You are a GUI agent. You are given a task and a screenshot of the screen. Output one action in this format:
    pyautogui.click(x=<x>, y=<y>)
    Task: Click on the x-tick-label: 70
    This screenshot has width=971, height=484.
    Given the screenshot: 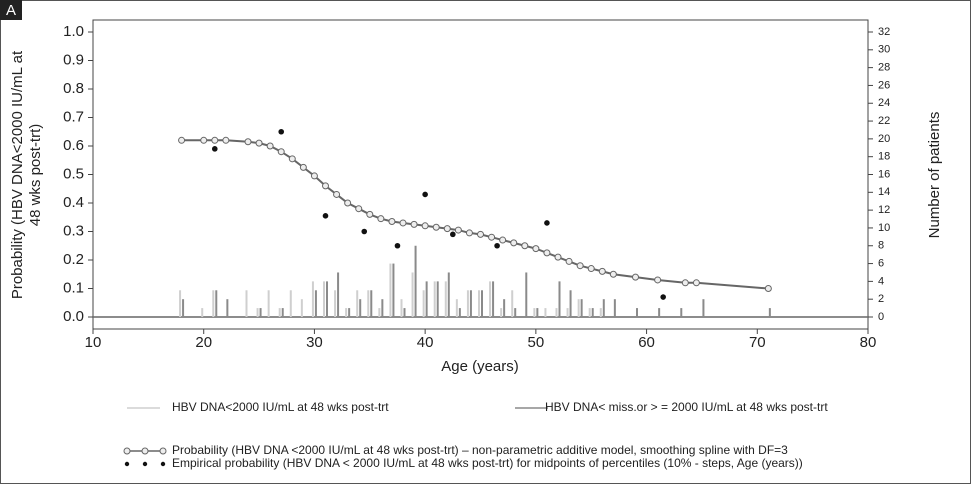 What is the action you would take?
    pyautogui.click(x=757, y=342)
    